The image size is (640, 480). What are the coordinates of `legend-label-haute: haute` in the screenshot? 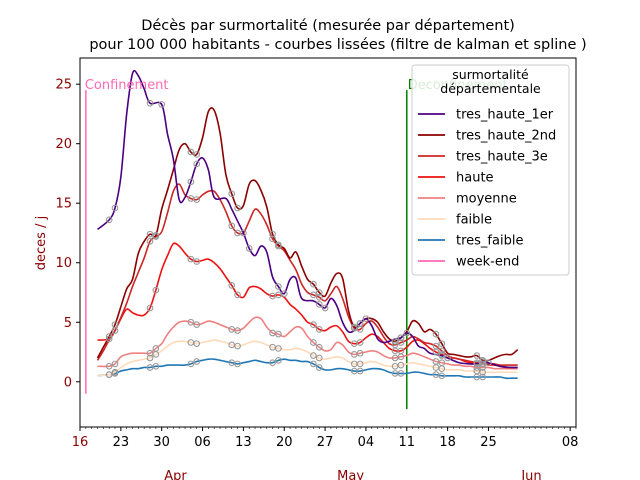 It's located at (475, 178).